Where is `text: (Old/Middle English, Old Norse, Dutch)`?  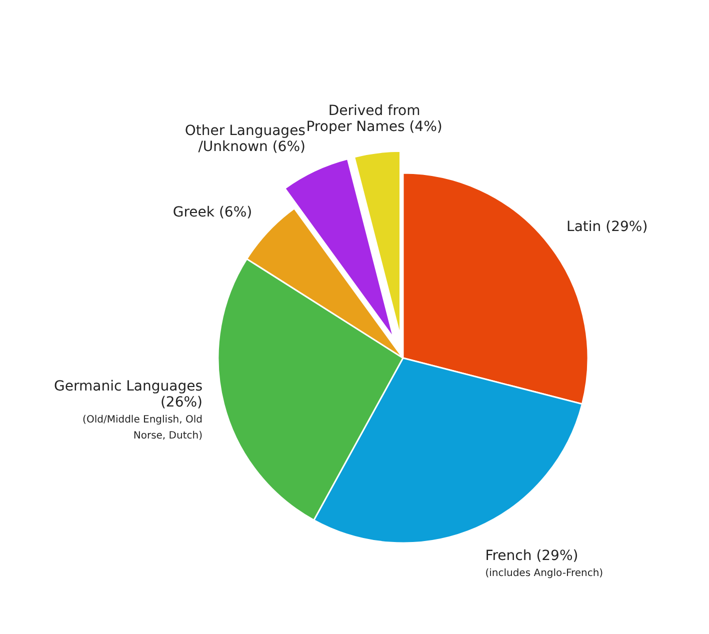 text: (Old/Middle English, Old Norse, Dutch) is located at coordinates (142, 428).